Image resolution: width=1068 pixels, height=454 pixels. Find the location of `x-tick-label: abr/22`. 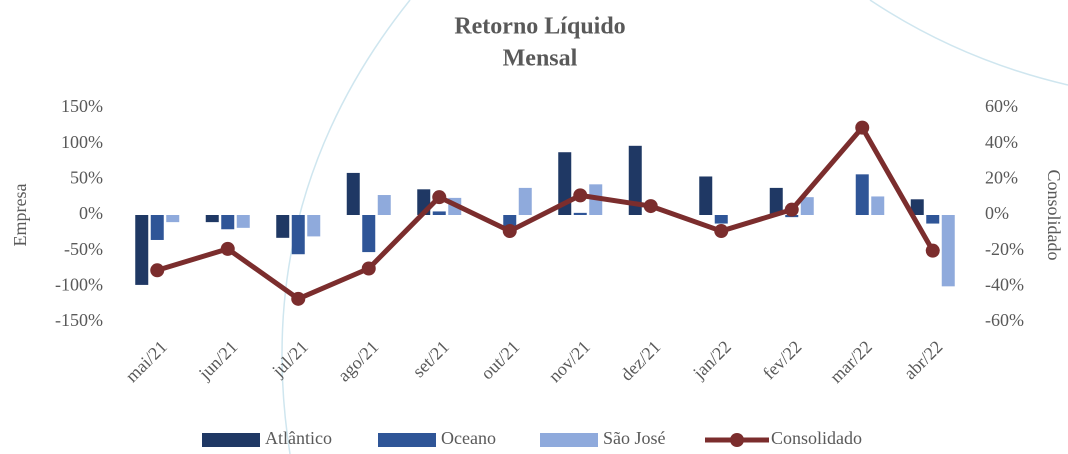

x-tick-label: abr/22 is located at coordinates (923, 360).